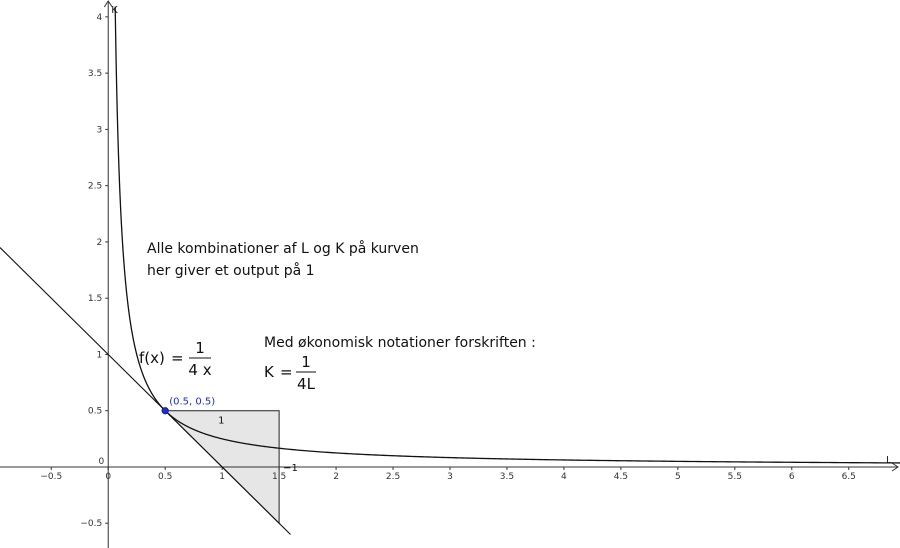 Image resolution: width=900 pixels, height=548 pixels. Describe the element at coordinates (792, 477) in the screenshot. I see `x-tick-label: 6` at that location.